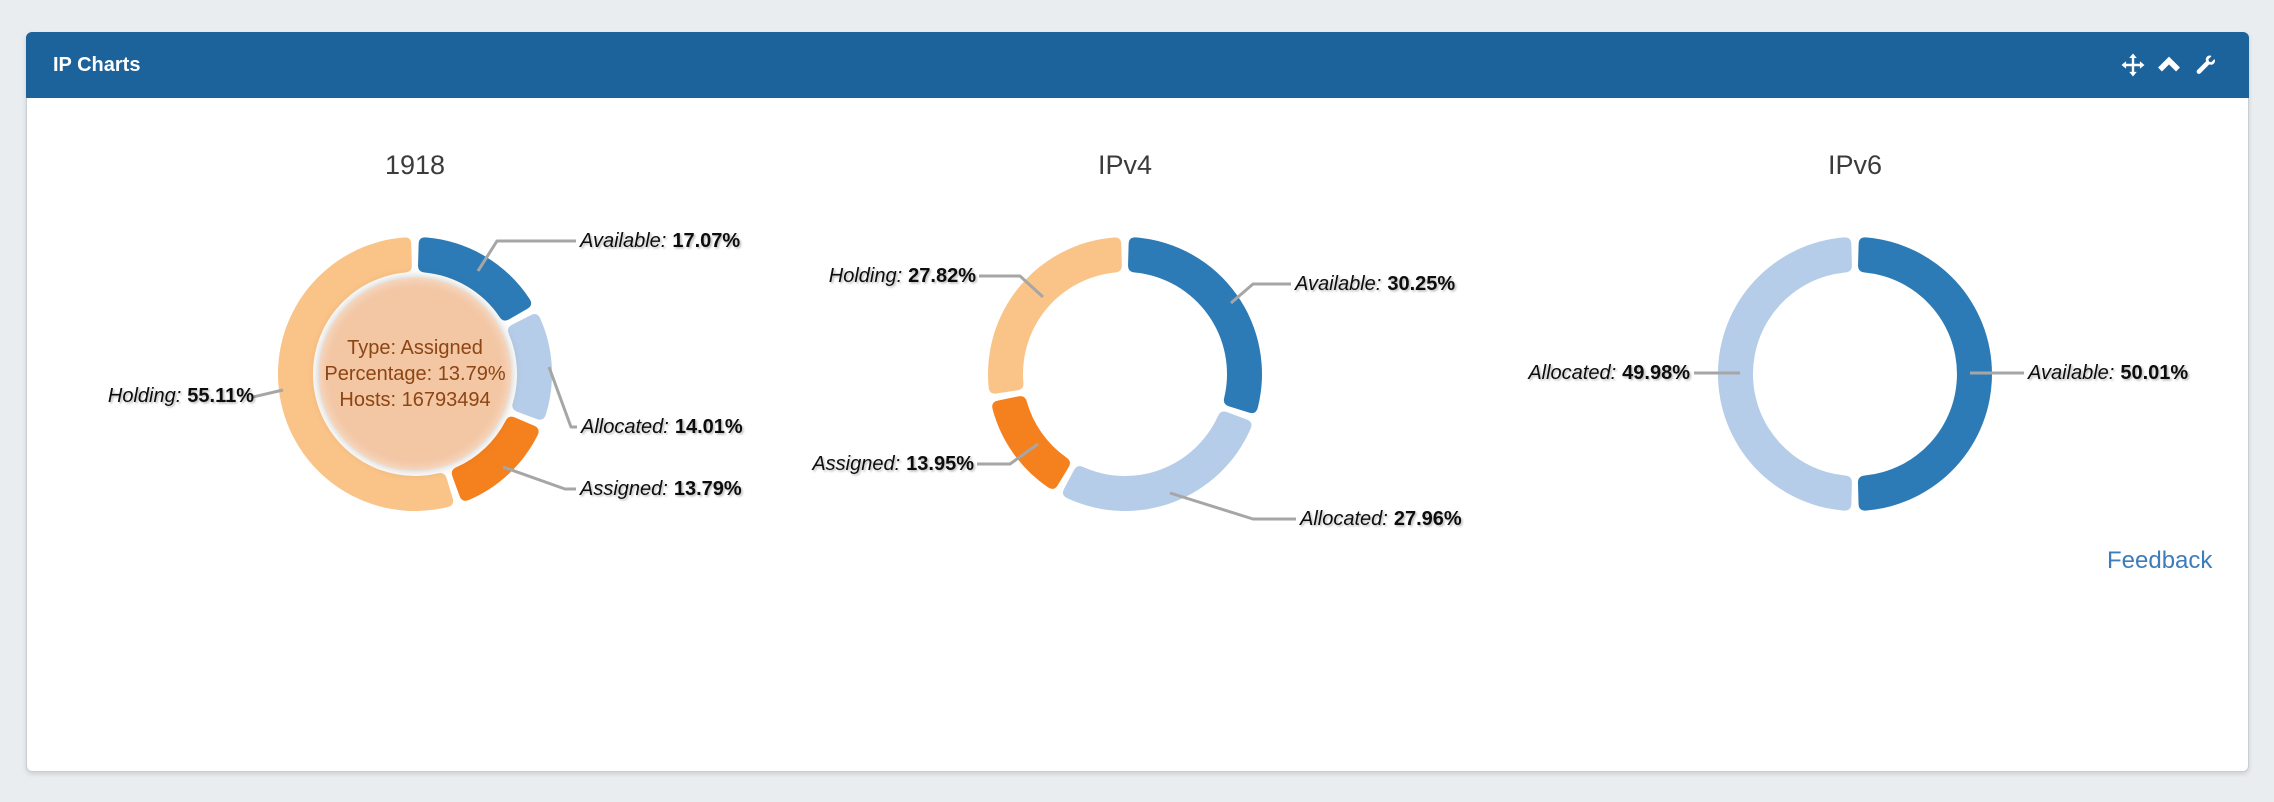 The image size is (2274, 802). I want to click on tooltip-type-line: Type: Assigned, so click(415, 348).